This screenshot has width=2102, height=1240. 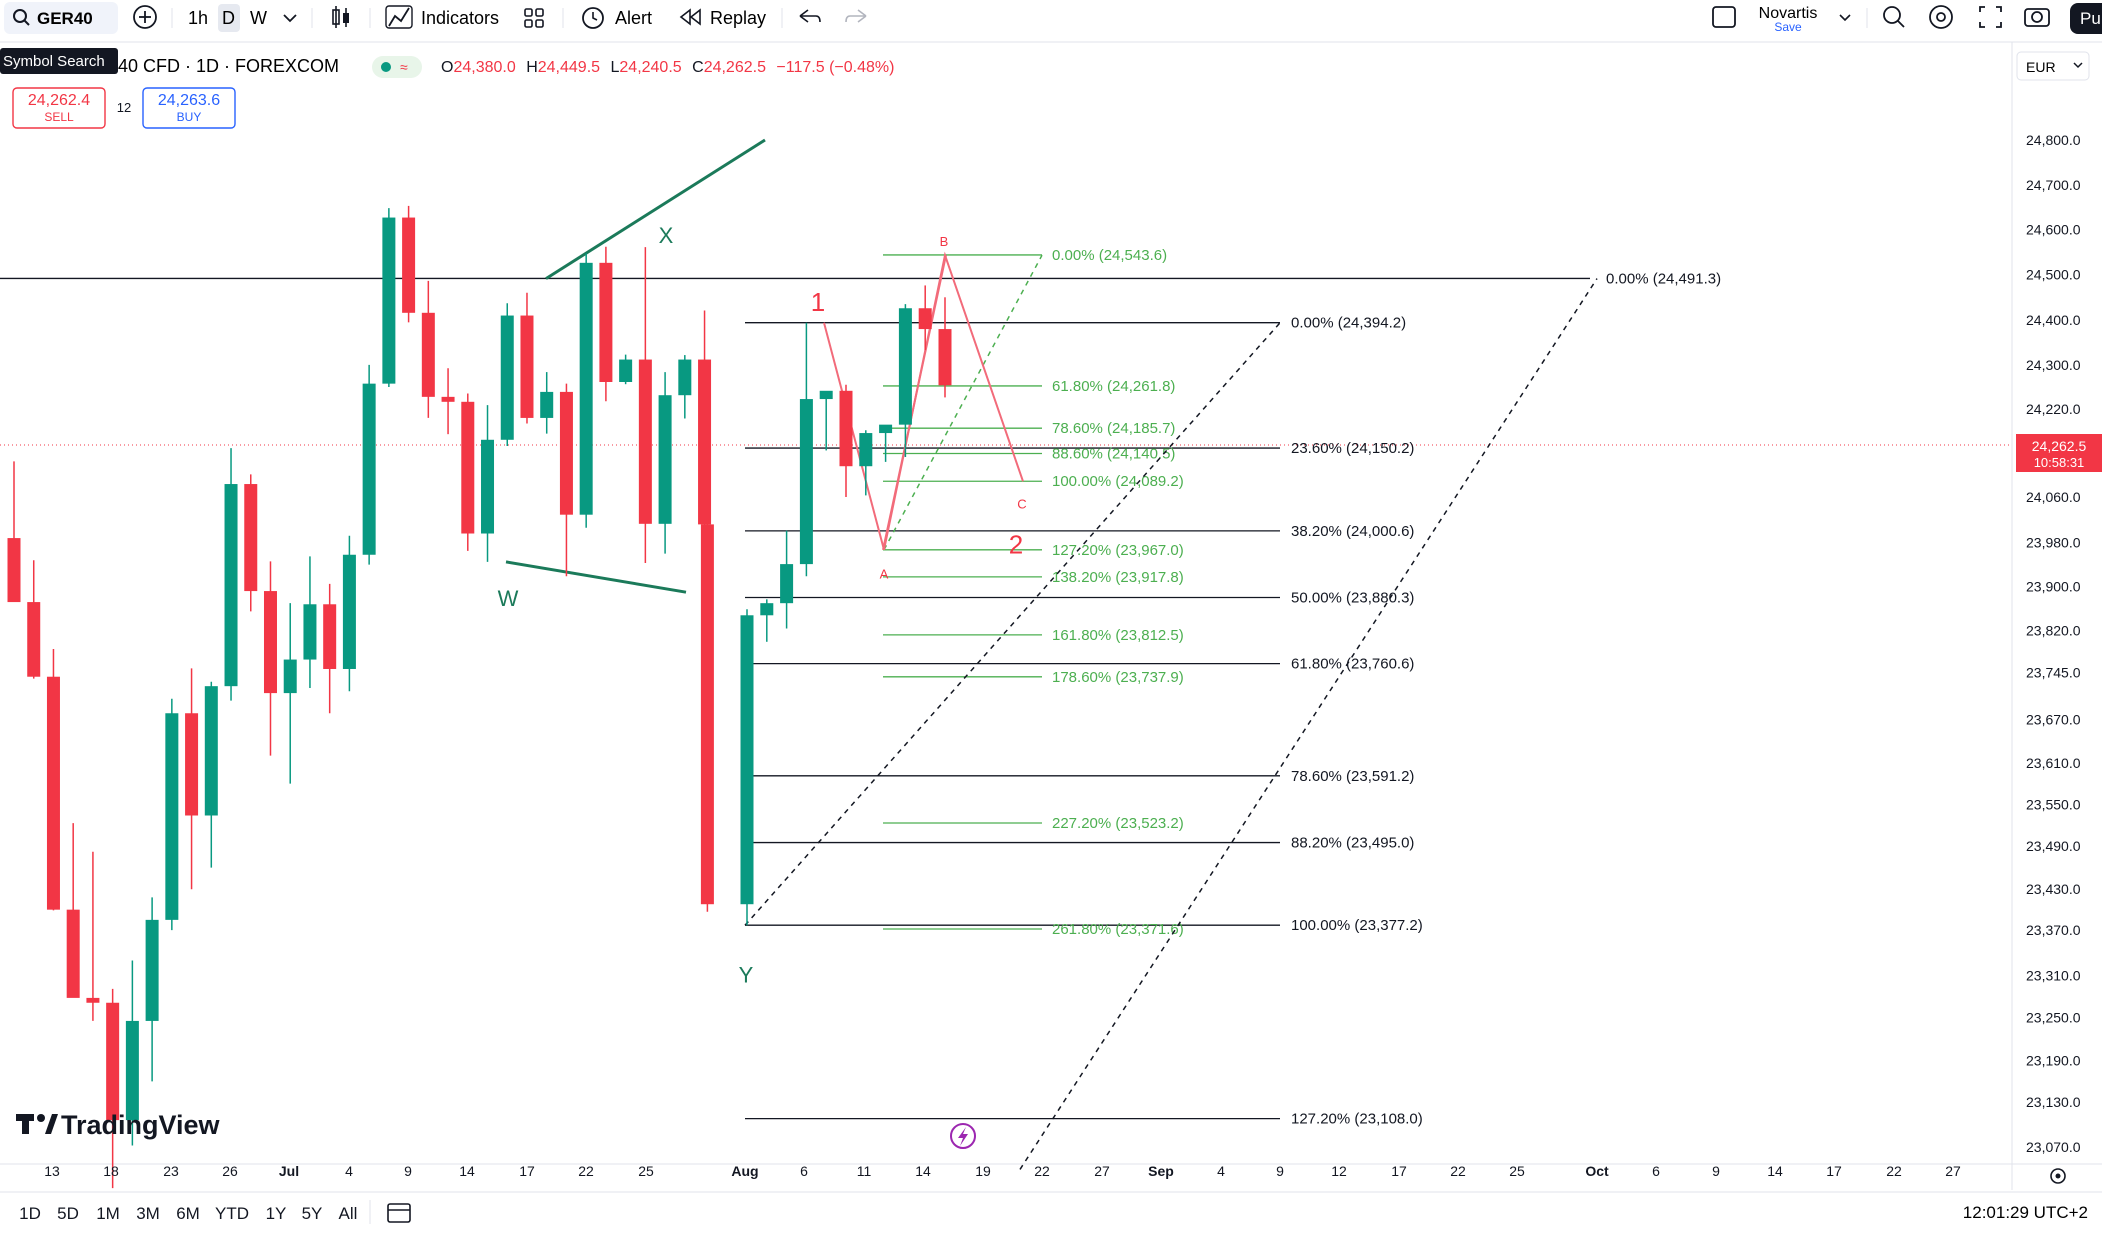 What do you see at coordinates (108, 1213) in the screenshot?
I see `range-button-1m: 1M` at bounding box center [108, 1213].